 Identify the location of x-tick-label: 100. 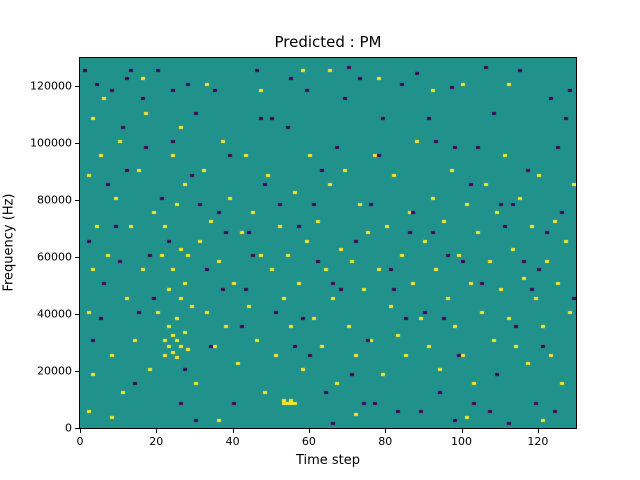
(462, 441).